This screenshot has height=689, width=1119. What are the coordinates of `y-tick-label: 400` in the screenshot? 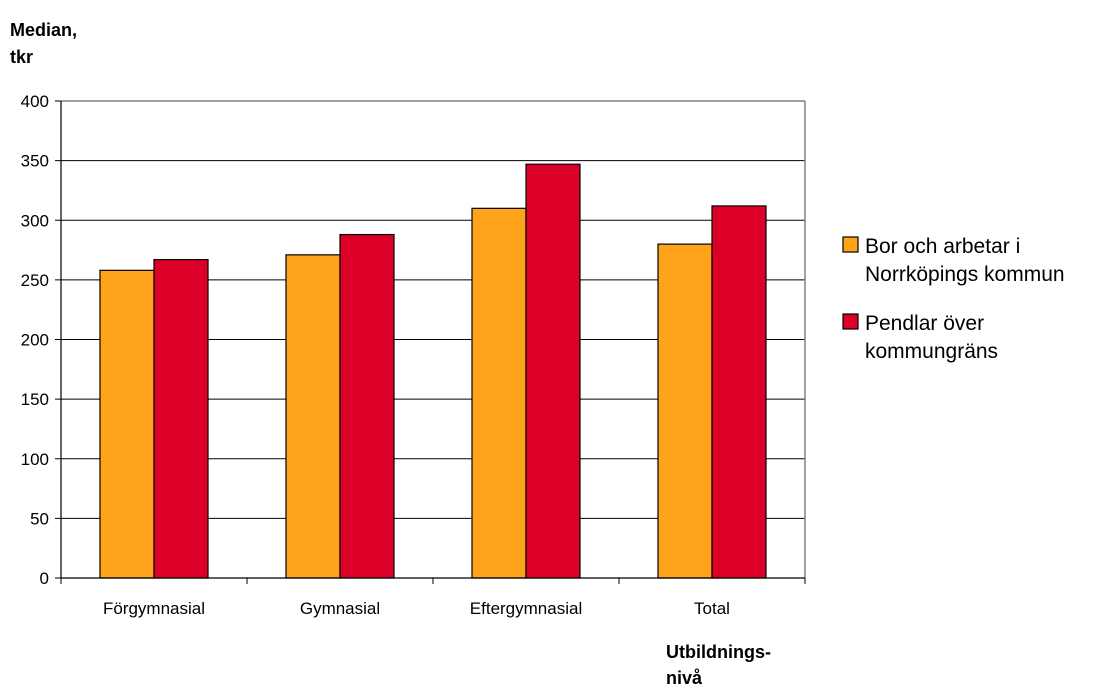 It's located at (35, 101).